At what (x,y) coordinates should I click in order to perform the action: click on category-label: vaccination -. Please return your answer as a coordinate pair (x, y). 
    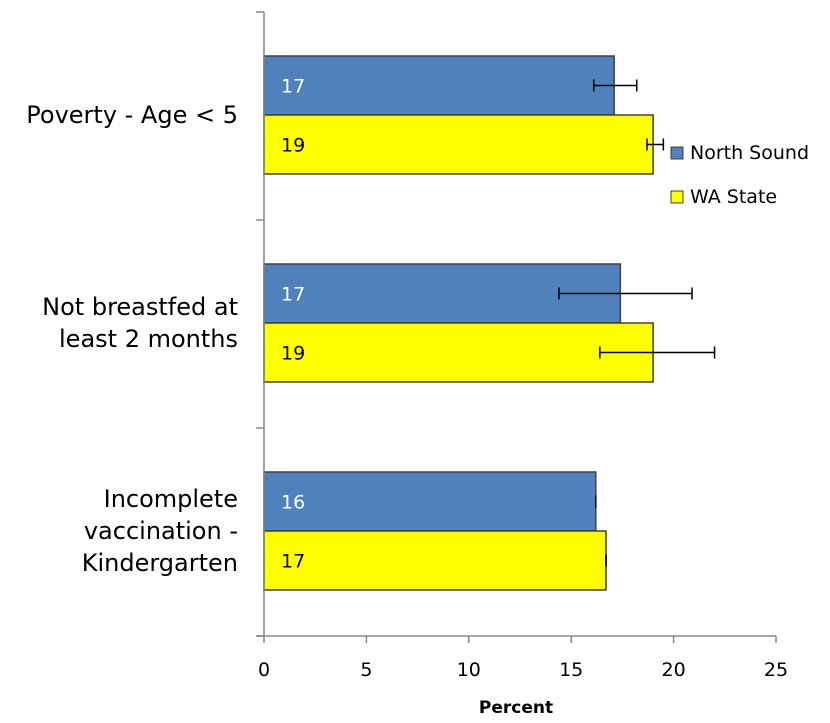
    Looking at the image, I should click on (161, 531).